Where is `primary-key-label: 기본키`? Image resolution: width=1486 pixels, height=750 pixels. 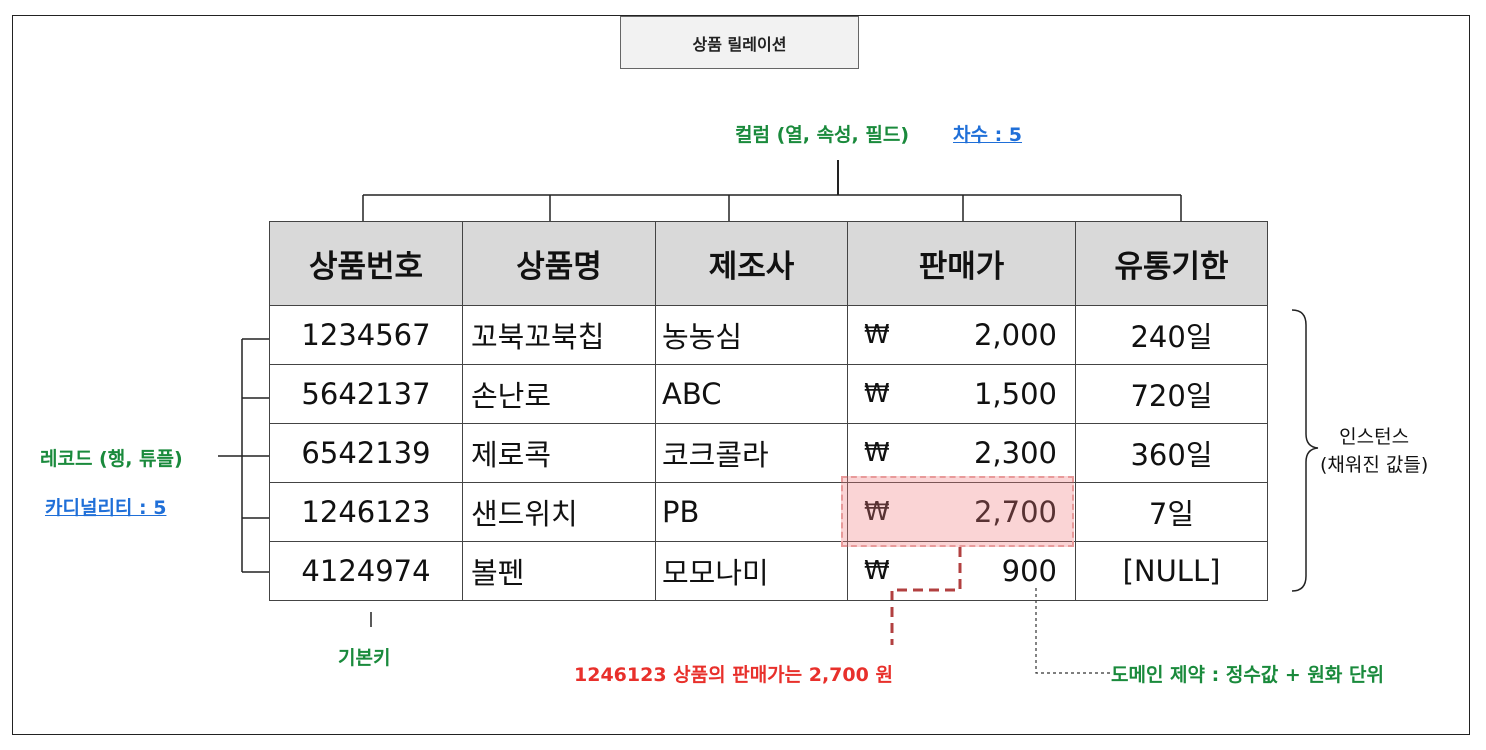
primary-key-label: 기본키 is located at coordinates (364, 658).